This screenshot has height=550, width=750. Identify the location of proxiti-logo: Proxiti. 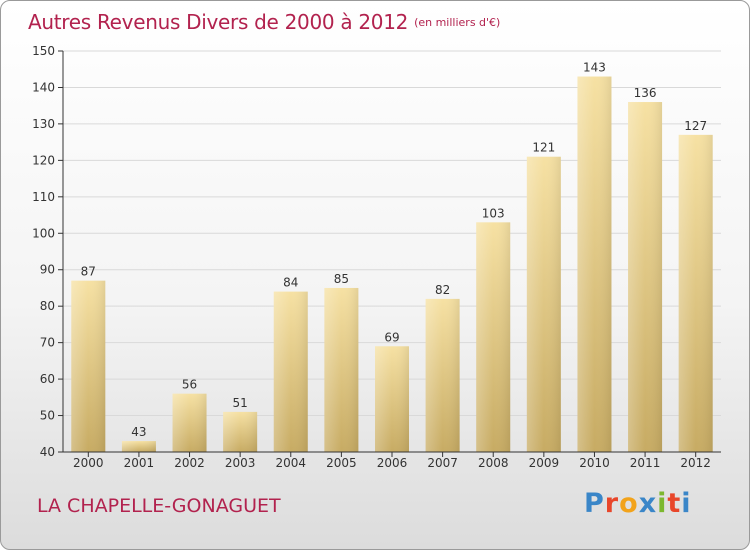
(638, 503).